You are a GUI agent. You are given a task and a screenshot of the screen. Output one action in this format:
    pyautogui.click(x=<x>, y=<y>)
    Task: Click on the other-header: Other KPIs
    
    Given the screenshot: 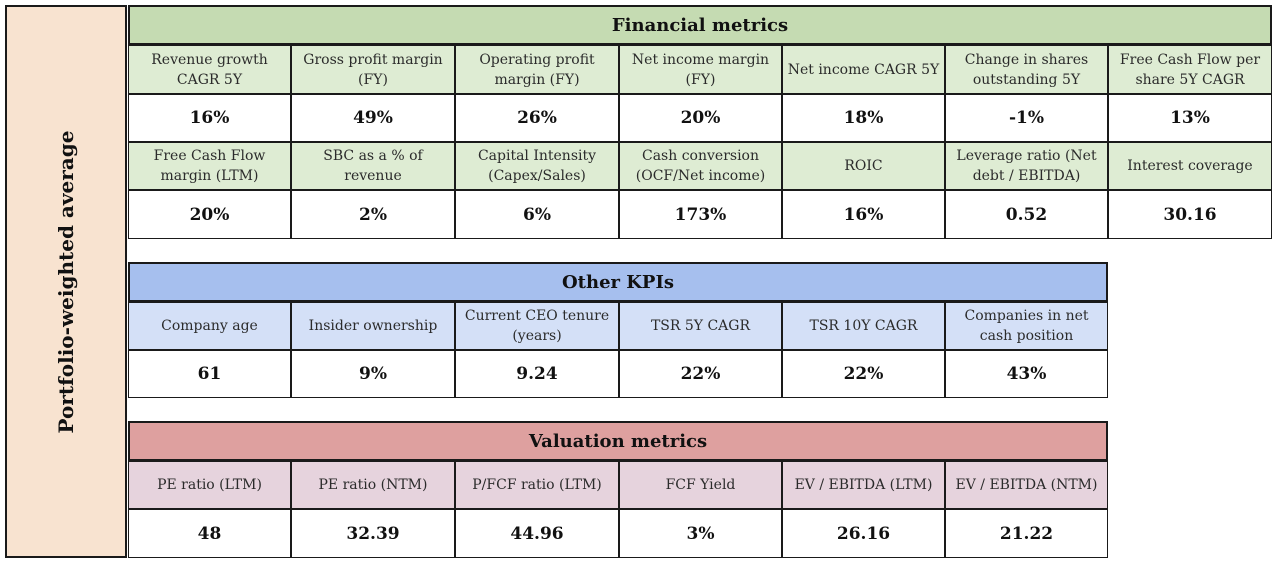 What is the action you would take?
    pyautogui.click(x=618, y=282)
    